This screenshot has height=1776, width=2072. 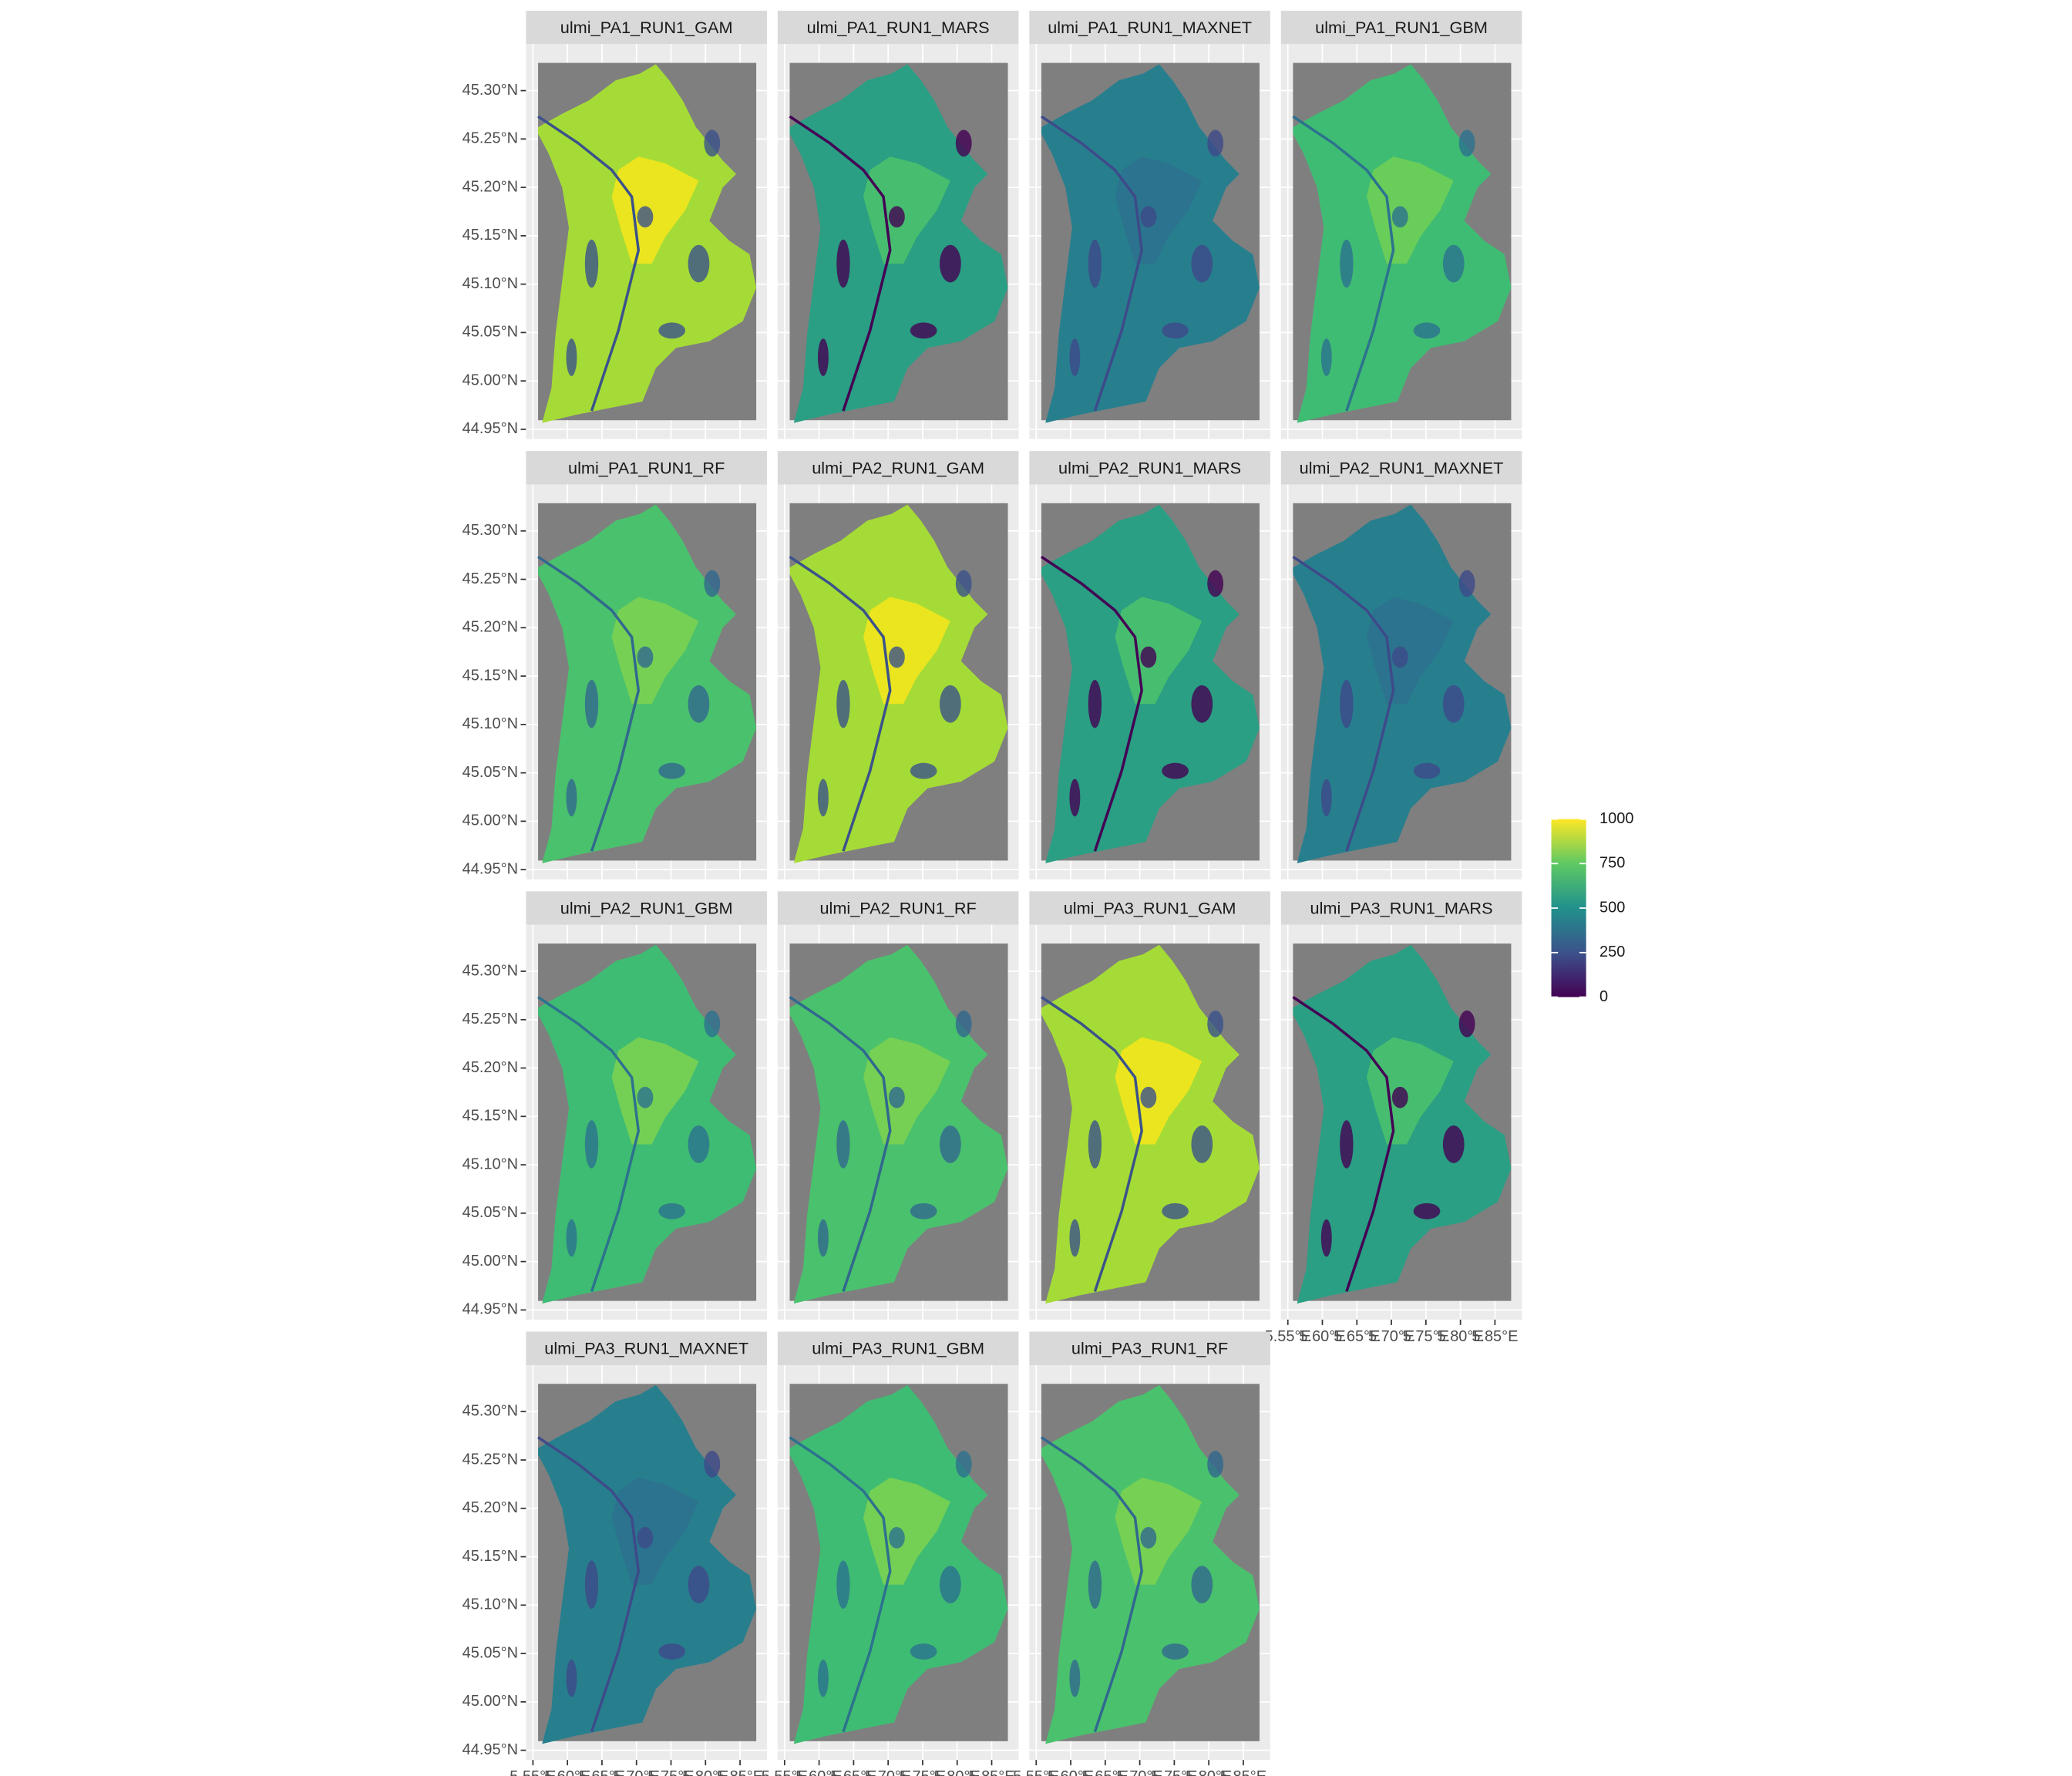 What do you see at coordinates (898, 665) in the screenshot?
I see `facet: ulmi_PA2_RUN1_GAM` at bounding box center [898, 665].